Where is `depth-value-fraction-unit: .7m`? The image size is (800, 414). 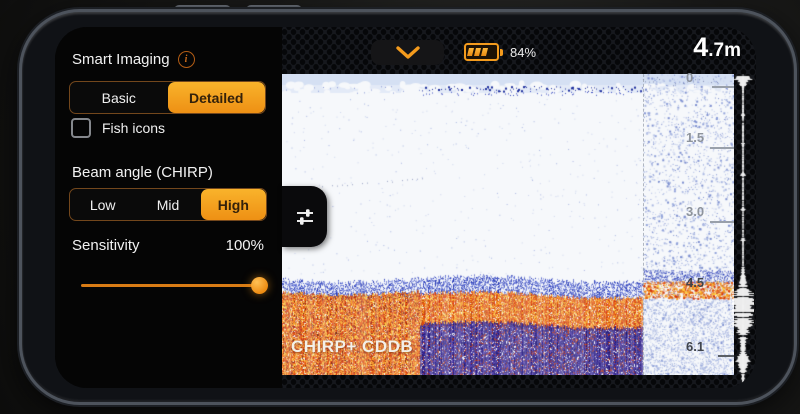 depth-value-fraction-unit: .7m is located at coordinates (724, 50).